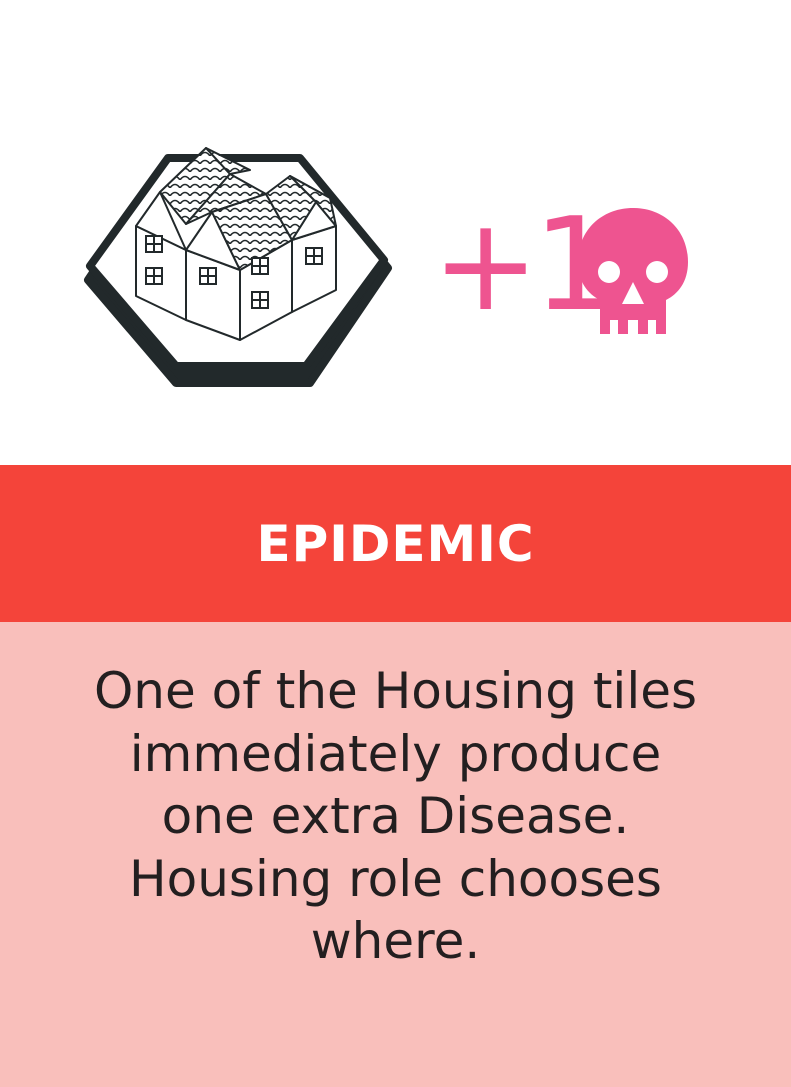 This screenshot has width=791, height=1087. Describe the element at coordinates (633, 271) in the screenshot. I see `skull-icon` at that location.